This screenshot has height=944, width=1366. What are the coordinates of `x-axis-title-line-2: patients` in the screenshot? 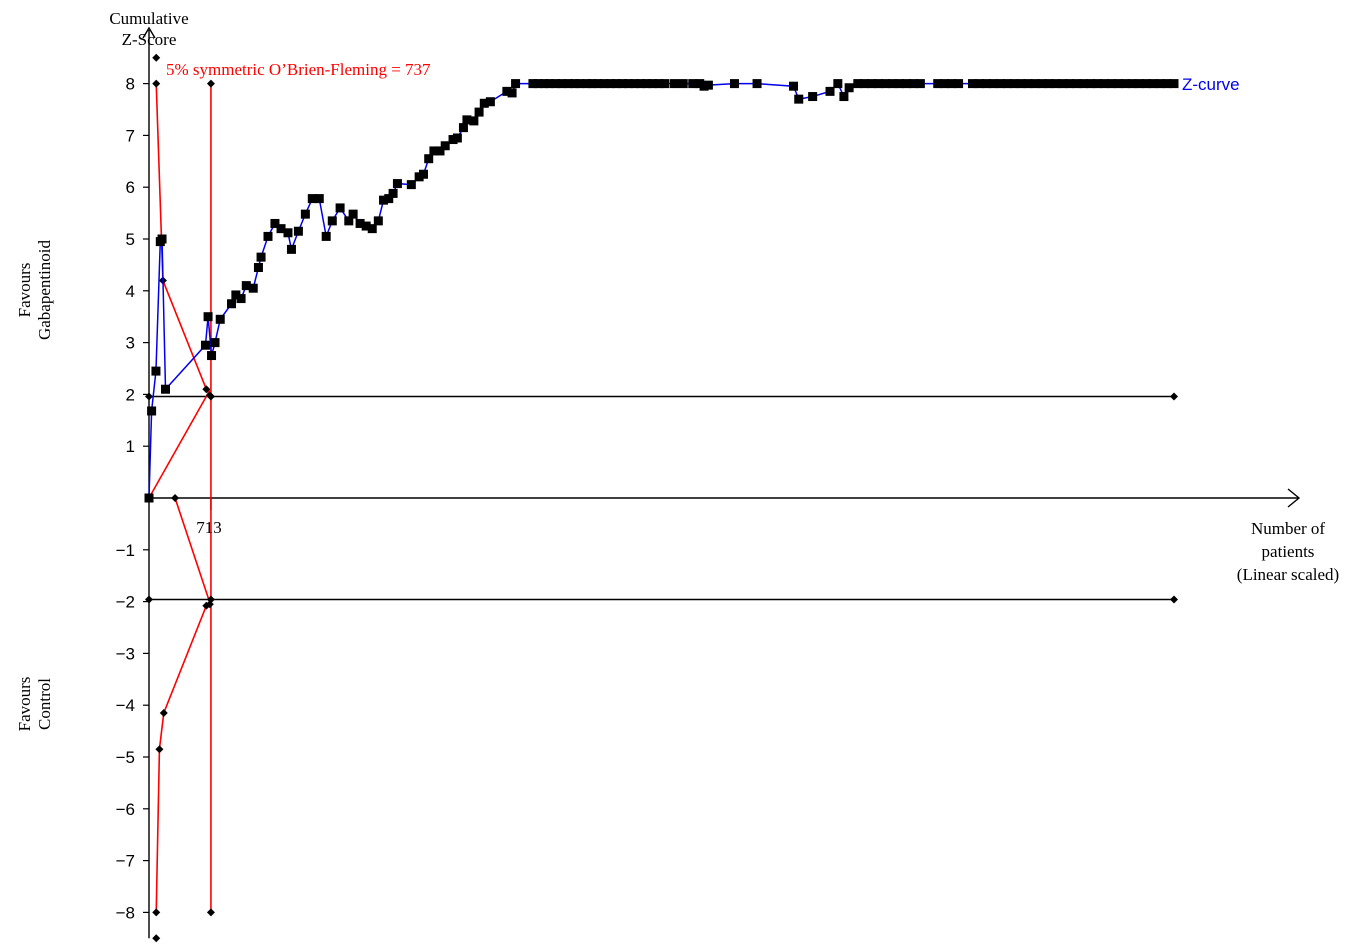 It's located at (1288, 551).